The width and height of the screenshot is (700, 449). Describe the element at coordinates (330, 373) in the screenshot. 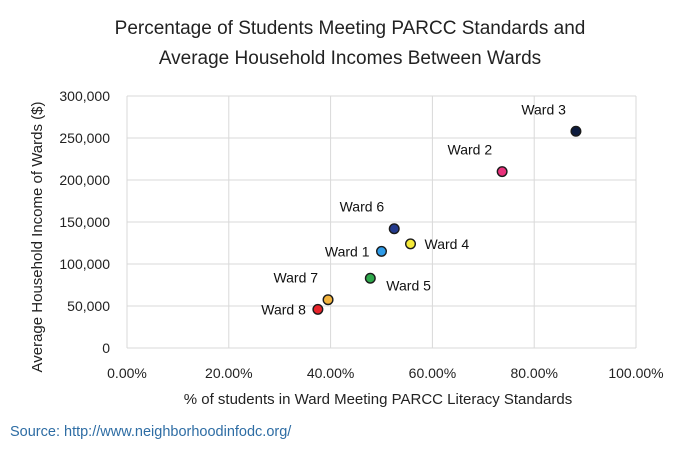

I see `x-tick-label: 40.00%` at that location.